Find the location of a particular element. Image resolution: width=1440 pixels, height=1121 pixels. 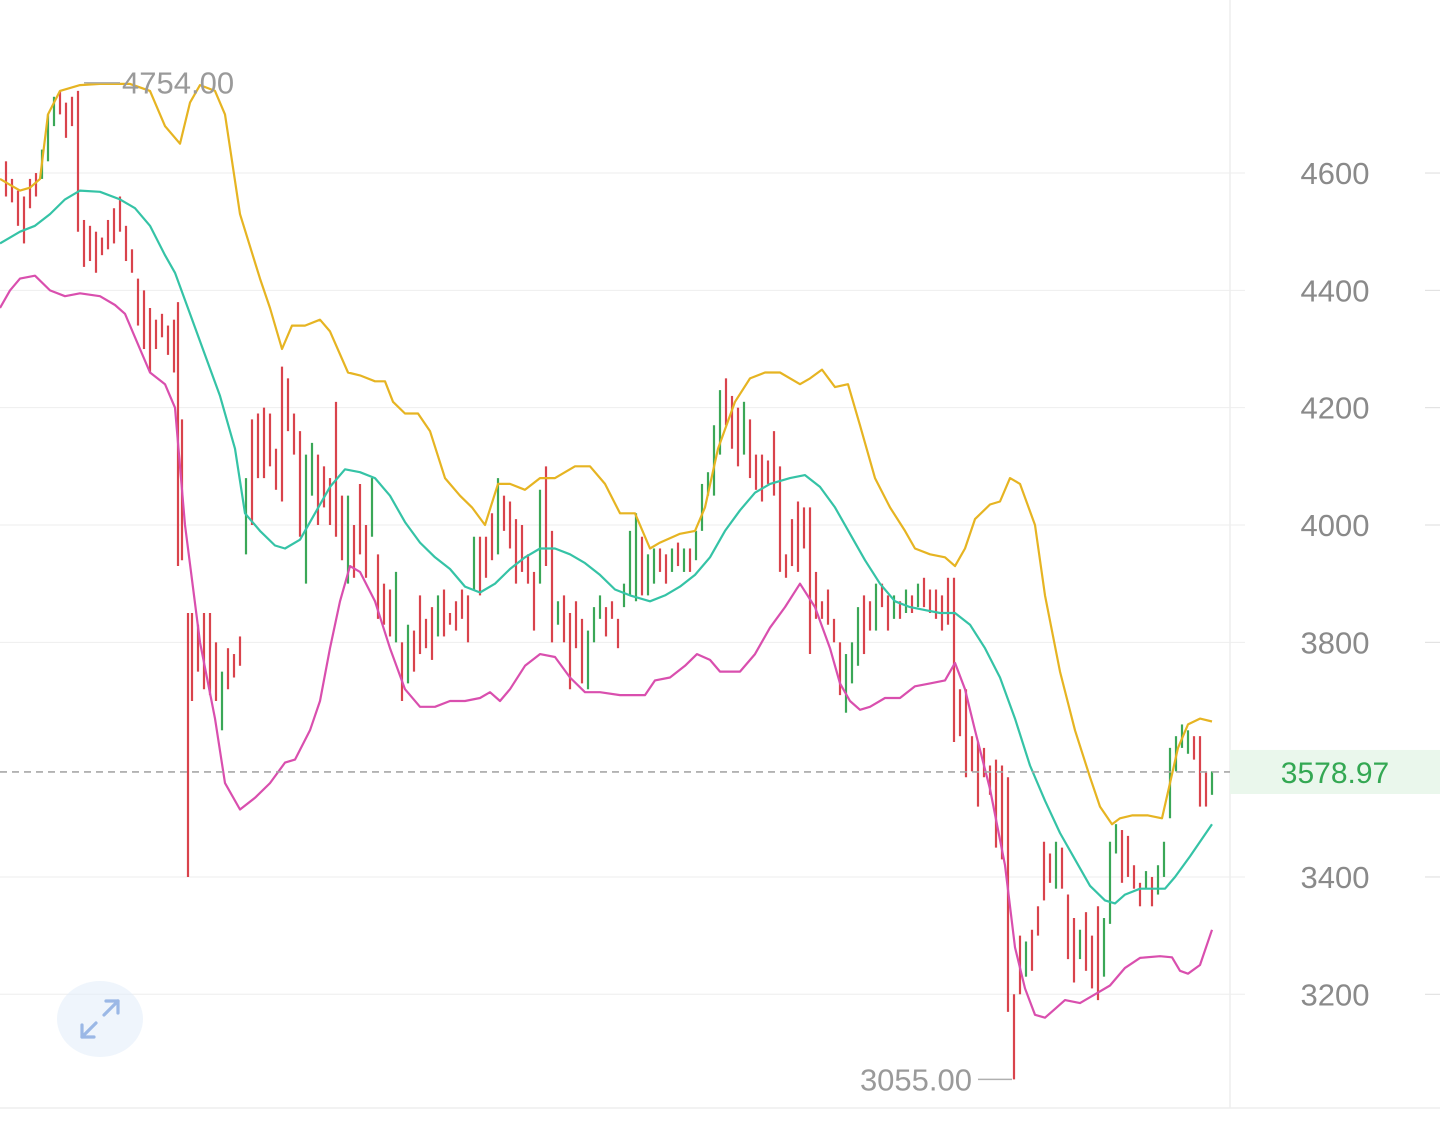

y-tick-label: 3400 is located at coordinates (1335, 877).